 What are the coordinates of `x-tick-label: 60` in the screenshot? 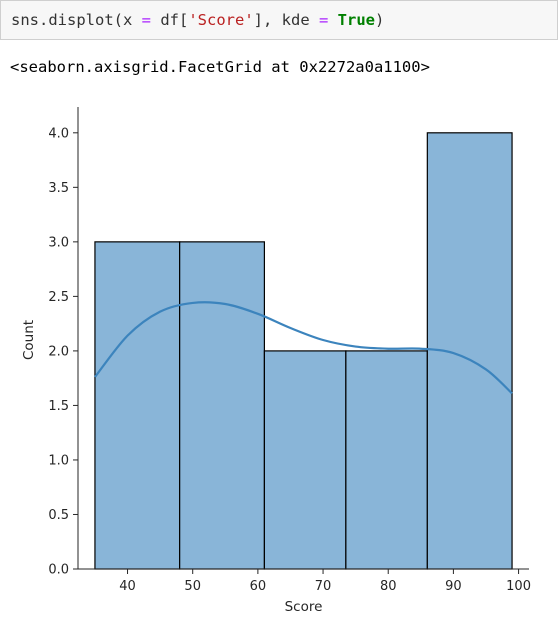 It's located at (258, 586).